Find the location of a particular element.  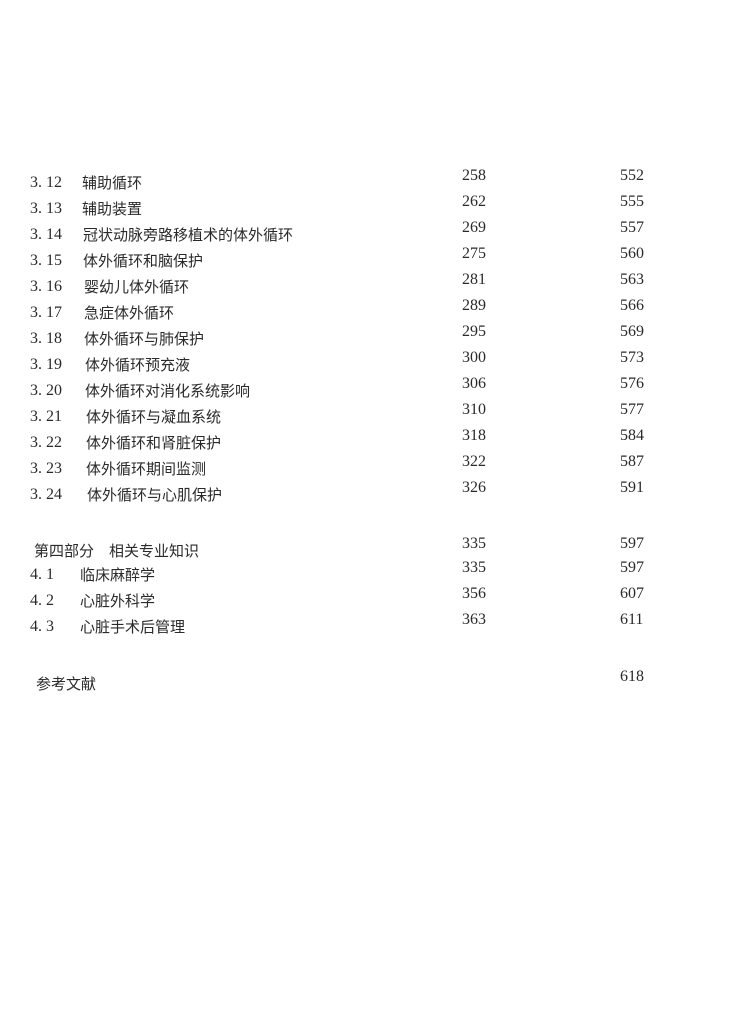

page-number-2: 560 is located at coordinates (632, 253).